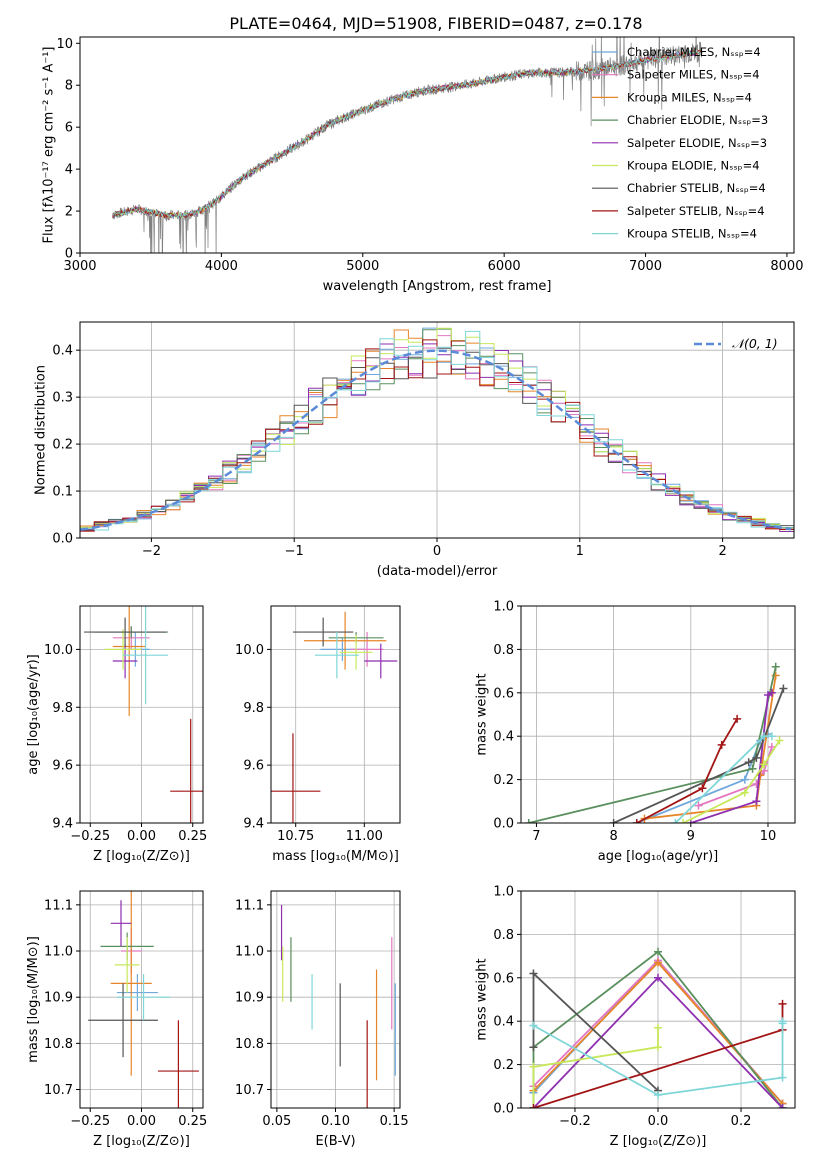 Image resolution: width=819 pixels, height=1170 pixels. I want to click on age-massweight-plot-area, so click(656, 742).